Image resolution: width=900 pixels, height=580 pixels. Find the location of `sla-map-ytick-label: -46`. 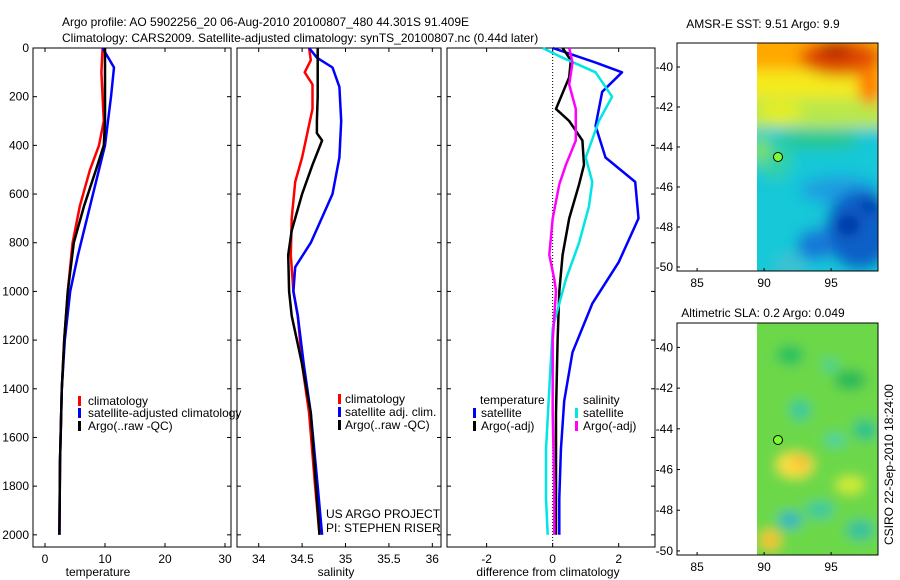

sla-map-ytick-label: -46 is located at coordinates (665, 470).